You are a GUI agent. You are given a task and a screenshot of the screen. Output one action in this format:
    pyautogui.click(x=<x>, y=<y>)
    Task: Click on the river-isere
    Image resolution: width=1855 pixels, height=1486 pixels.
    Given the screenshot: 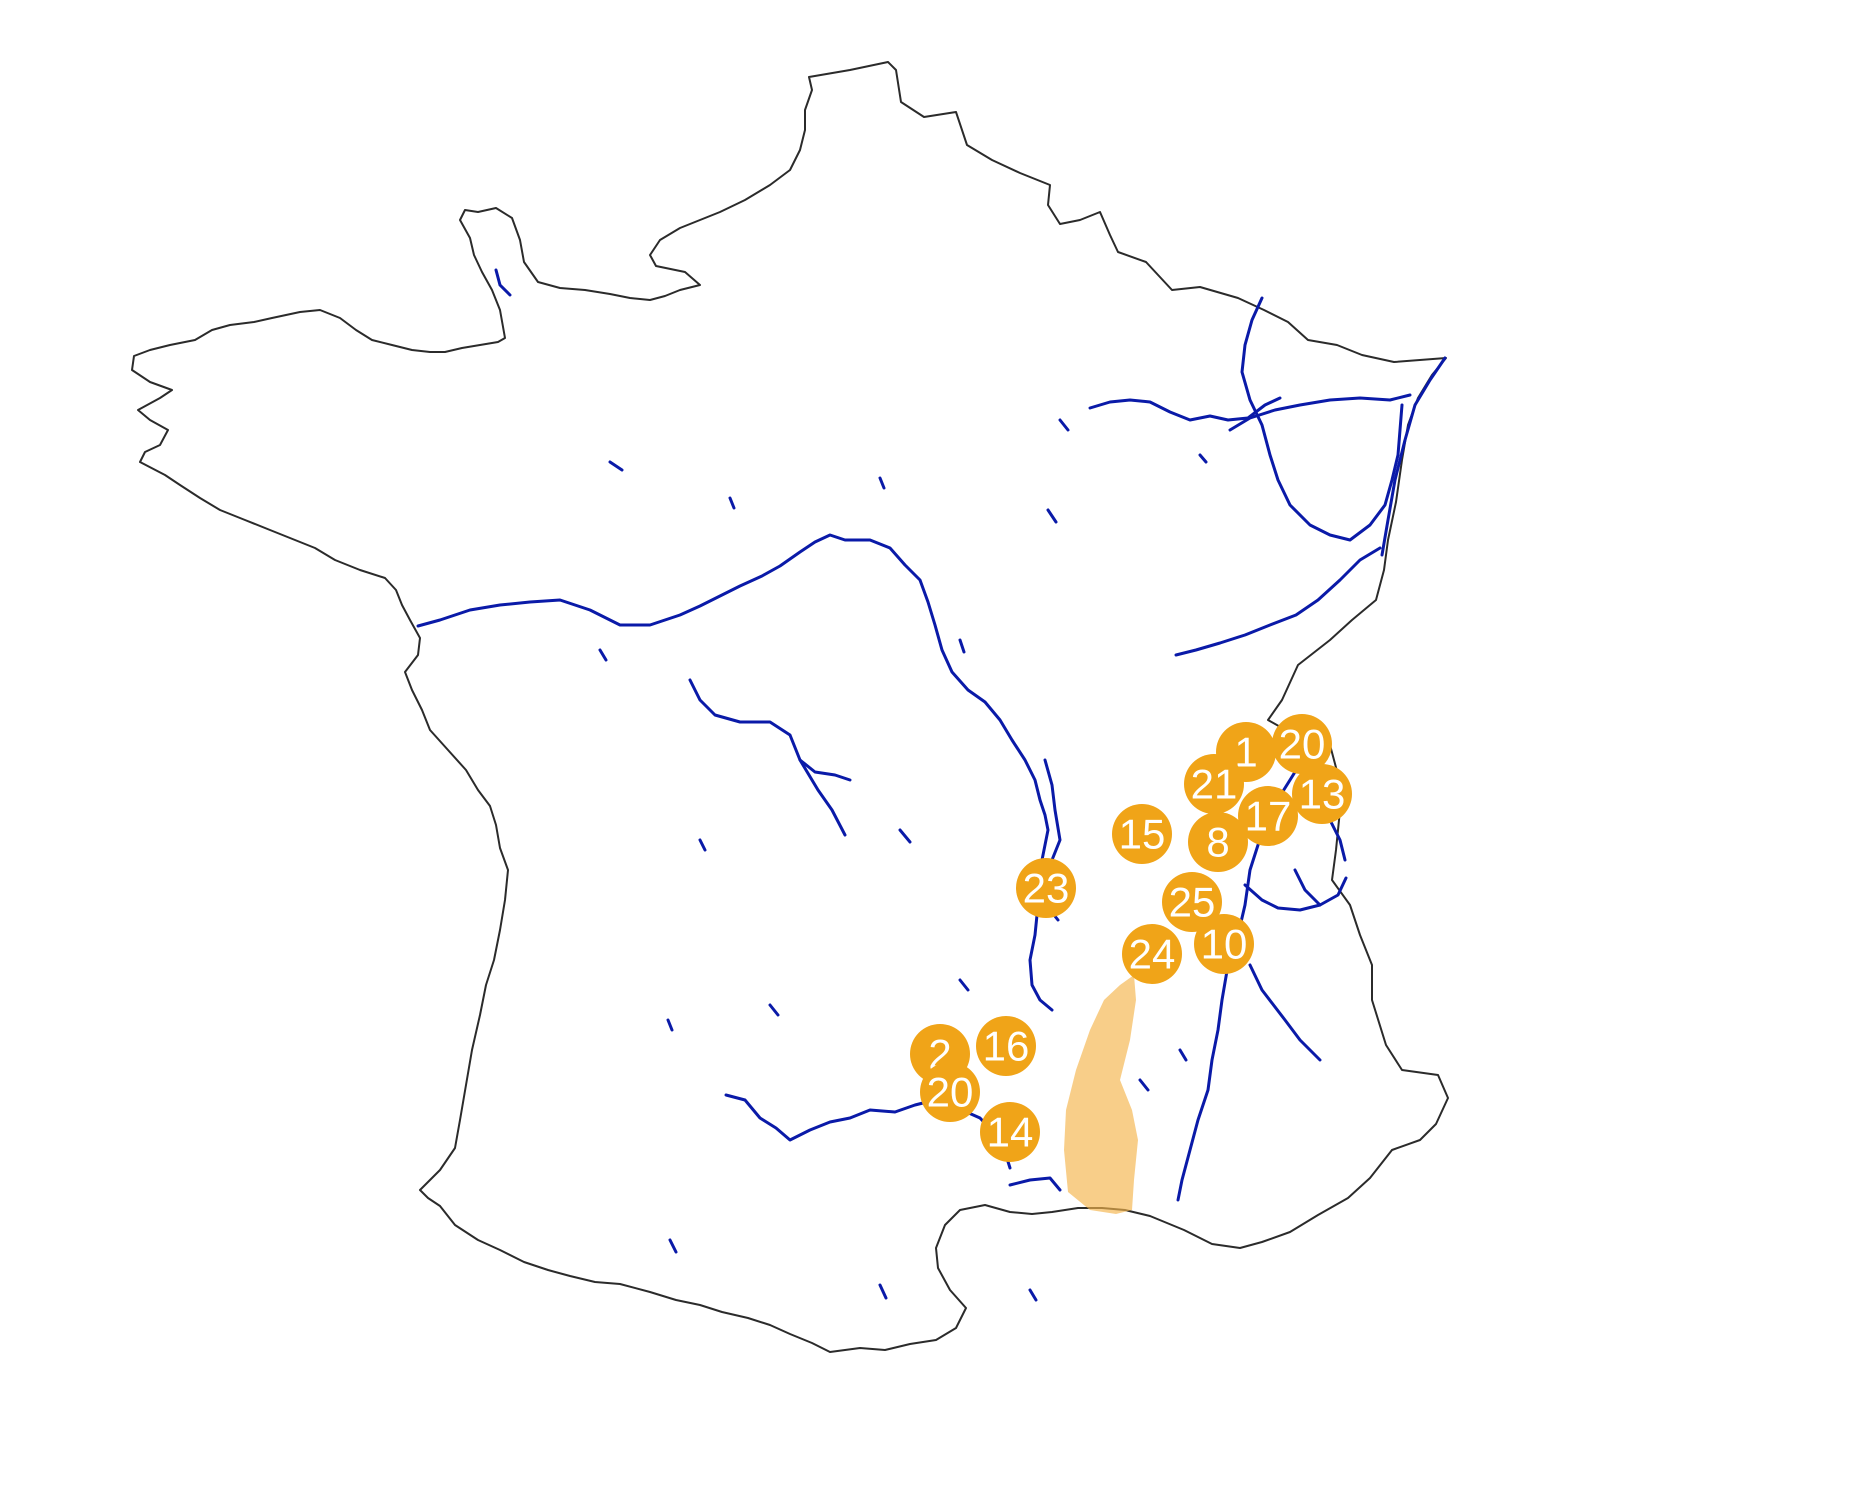 What is the action you would take?
    pyautogui.click(x=1295, y=894)
    